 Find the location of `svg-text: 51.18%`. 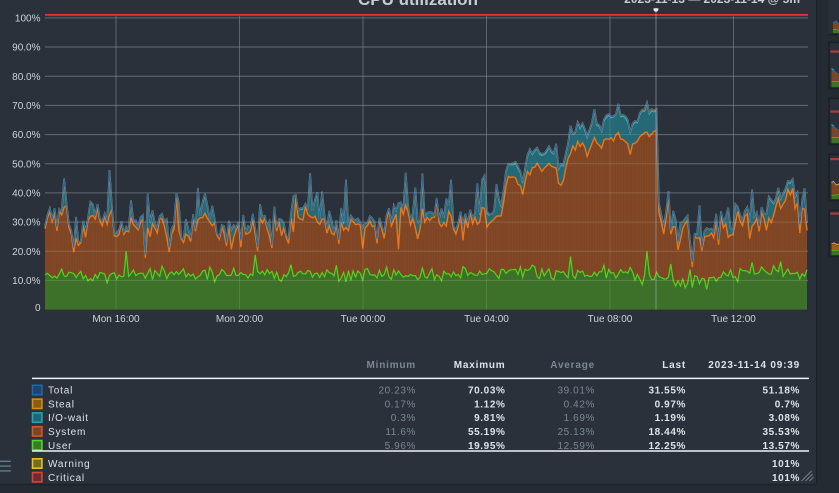

svg-text: 51.18% is located at coordinates (781, 391).